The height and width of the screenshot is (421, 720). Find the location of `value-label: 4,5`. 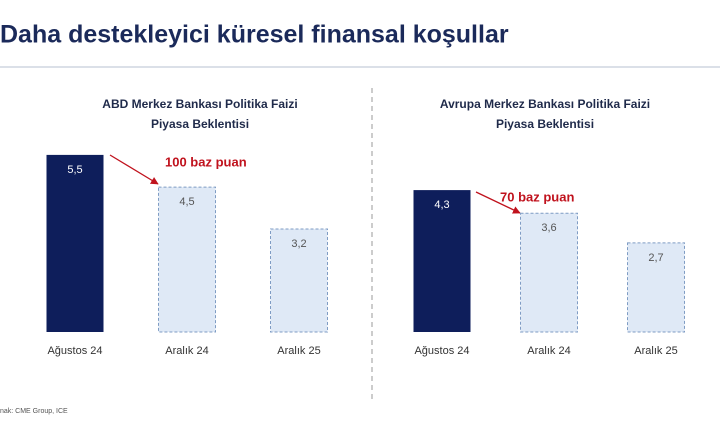

value-label: 4,5 is located at coordinates (186, 202).